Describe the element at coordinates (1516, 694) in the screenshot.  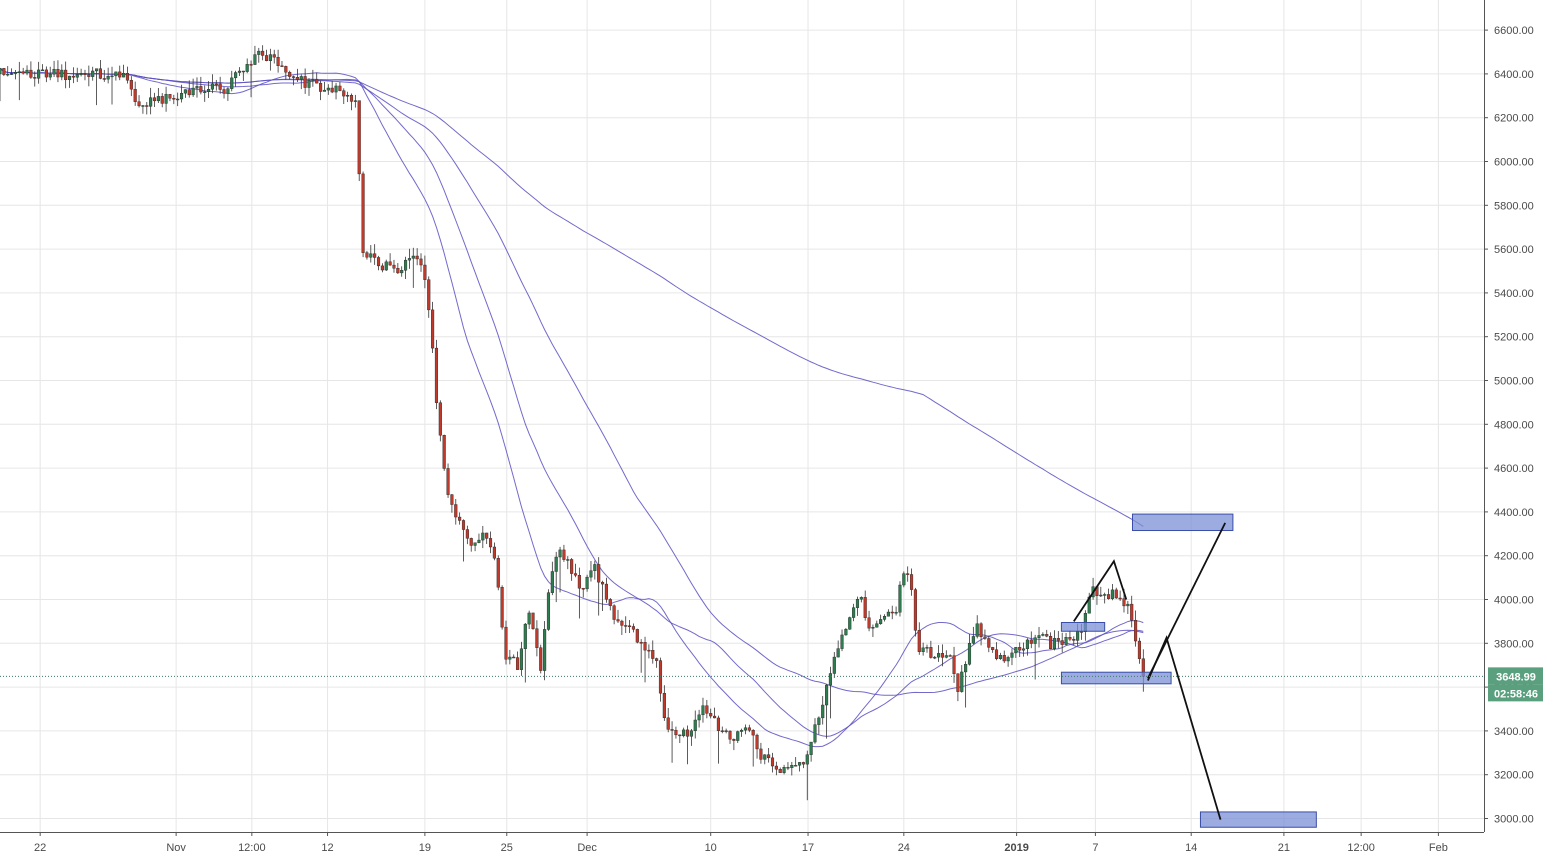
I see `countdown-value: 02:58:46` at that location.